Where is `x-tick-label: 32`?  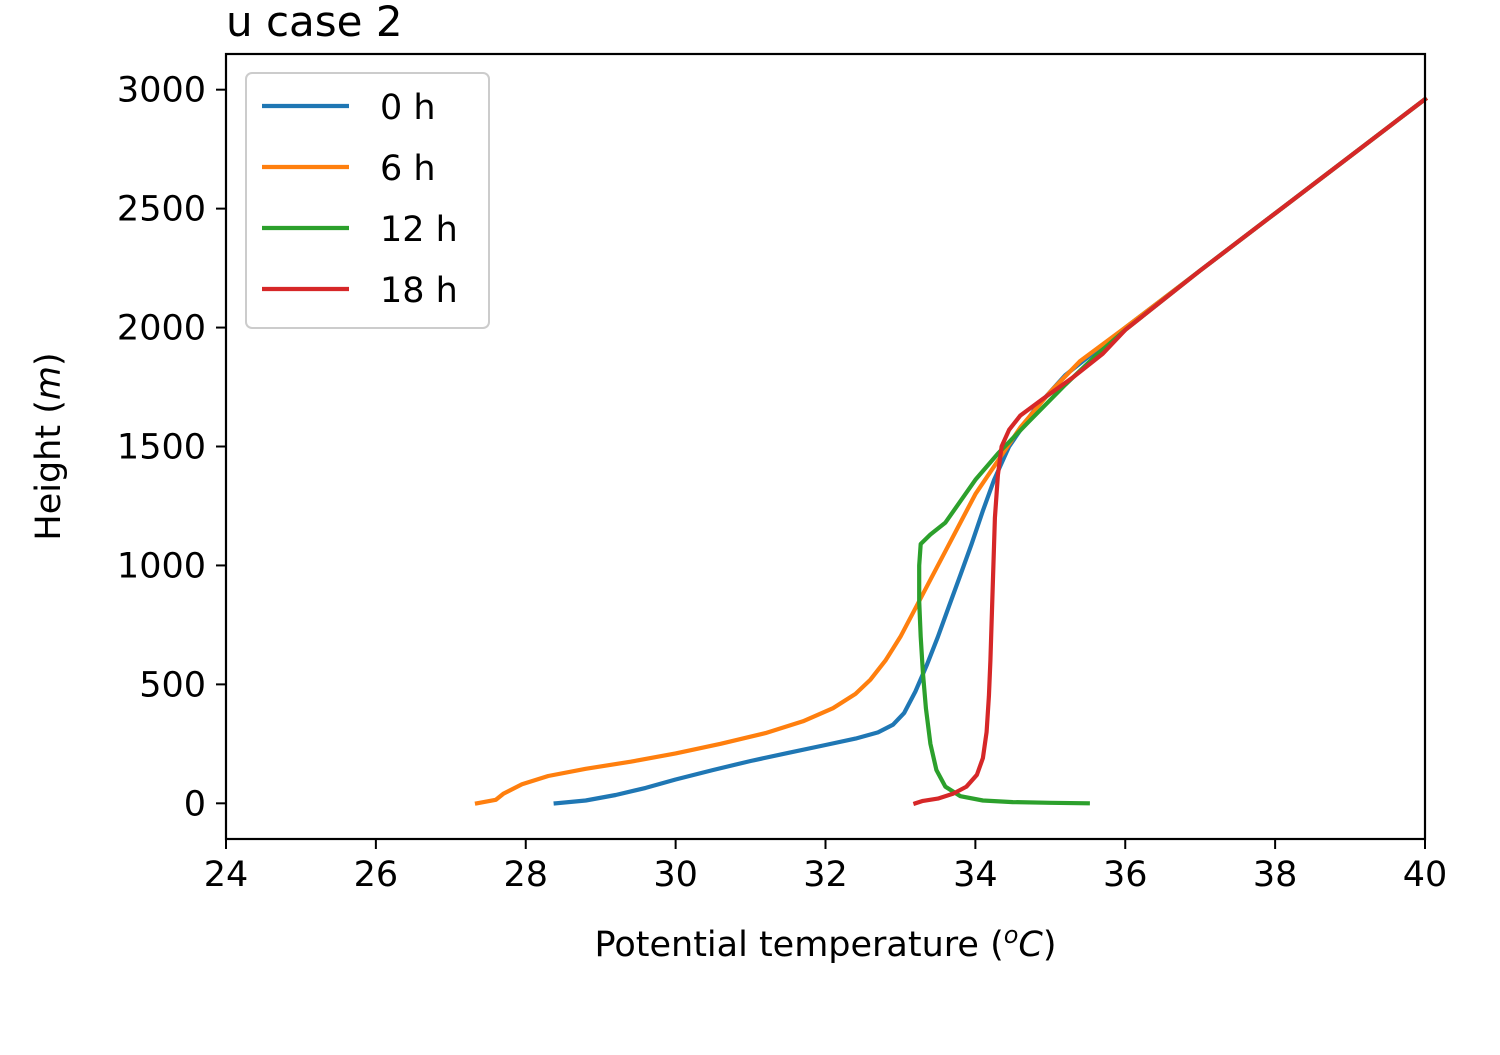 x-tick-label: 32 is located at coordinates (825, 875).